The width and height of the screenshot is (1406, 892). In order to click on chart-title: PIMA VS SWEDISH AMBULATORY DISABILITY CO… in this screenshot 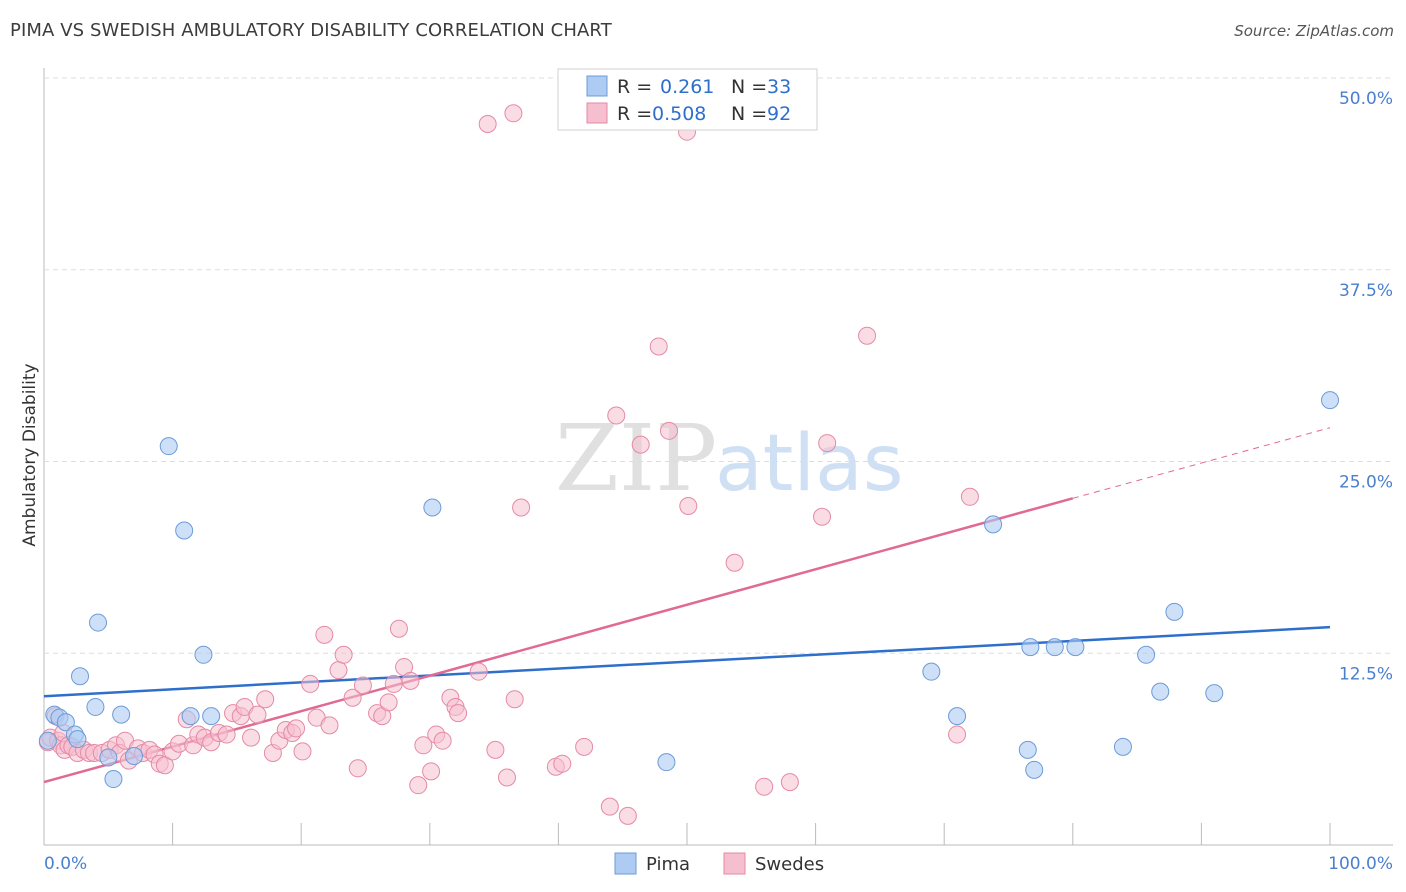, I will do `click(311, 30)`.